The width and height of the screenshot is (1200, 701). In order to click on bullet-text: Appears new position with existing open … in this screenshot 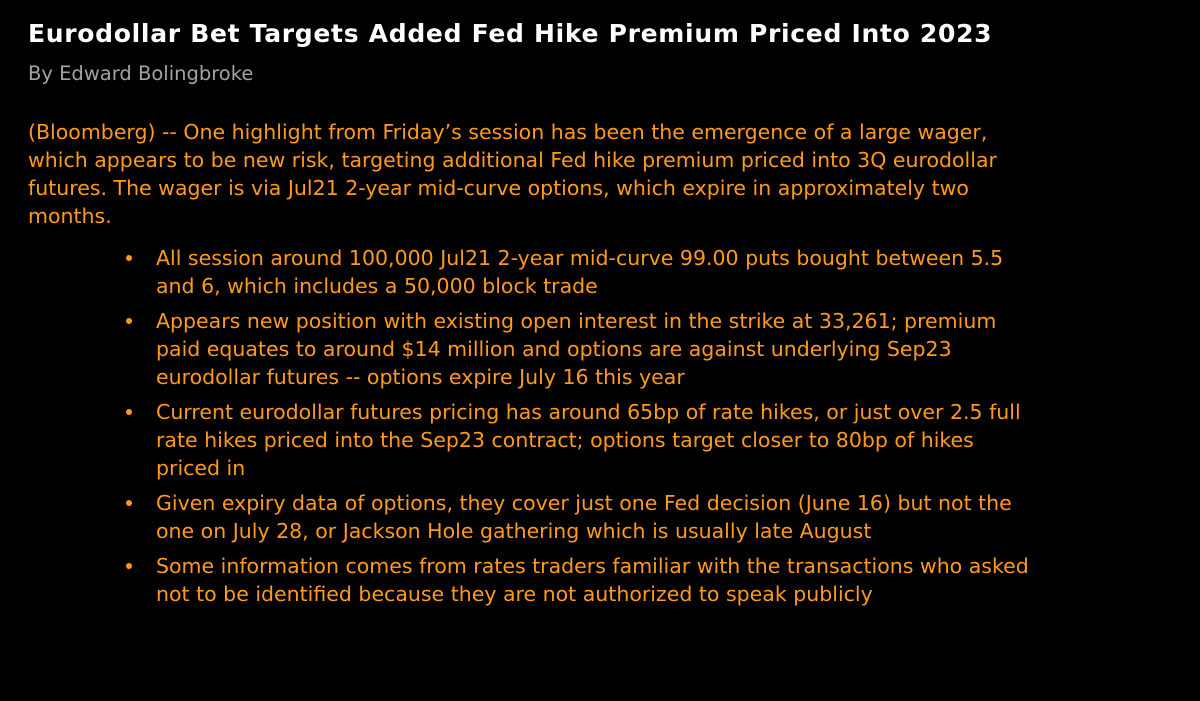, I will do `click(576, 349)`.